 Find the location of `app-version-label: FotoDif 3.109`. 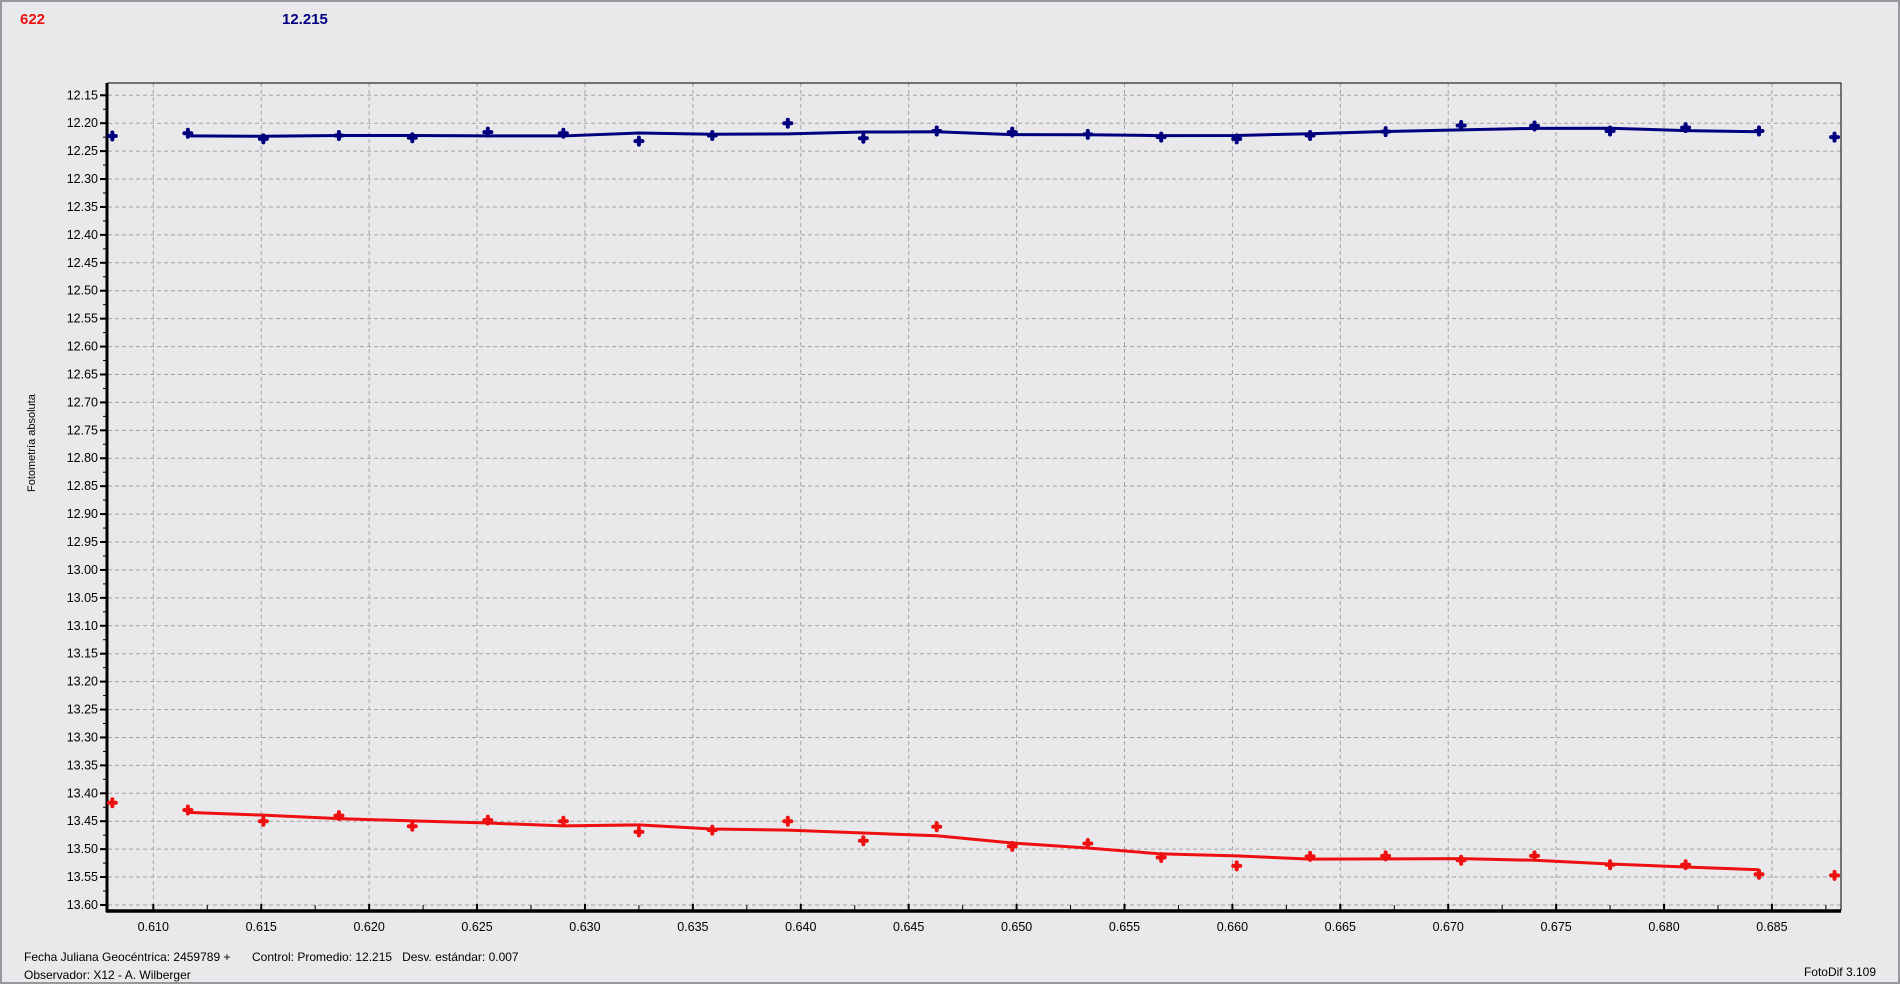

app-version-label: FotoDif 3.109 is located at coordinates (1839, 972).